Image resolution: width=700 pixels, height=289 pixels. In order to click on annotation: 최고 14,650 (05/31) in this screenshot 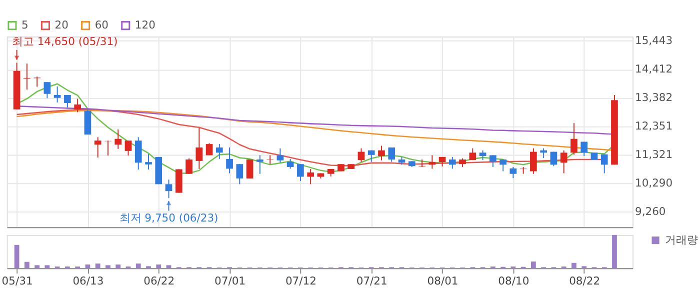, I will do `click(65, 41)`.